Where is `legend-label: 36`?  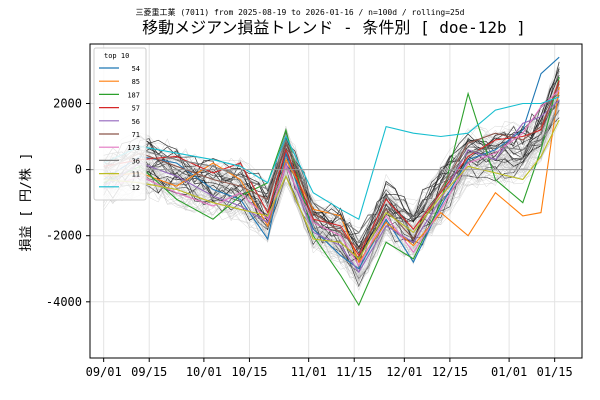 legend-label: 36 is located at coordinates (136, 161).